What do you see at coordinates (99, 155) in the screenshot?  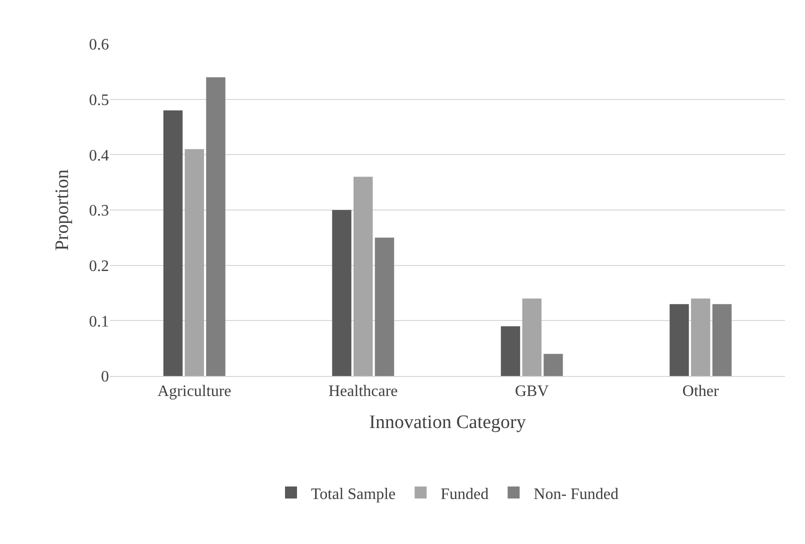 I see `y-tick-label: 0.4` at bounding box center [99, 155].